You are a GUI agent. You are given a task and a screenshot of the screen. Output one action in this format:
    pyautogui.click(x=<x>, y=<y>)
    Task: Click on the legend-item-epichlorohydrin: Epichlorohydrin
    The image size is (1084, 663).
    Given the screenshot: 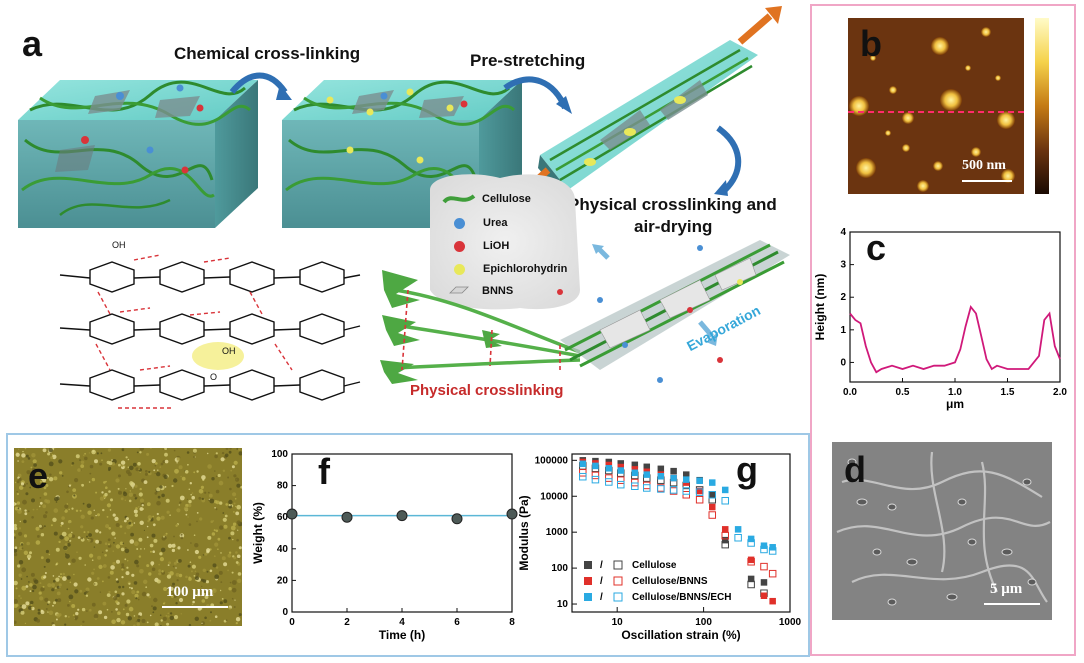 What is the action you would take?
    pyautogui.click(x=510, y=269)
    